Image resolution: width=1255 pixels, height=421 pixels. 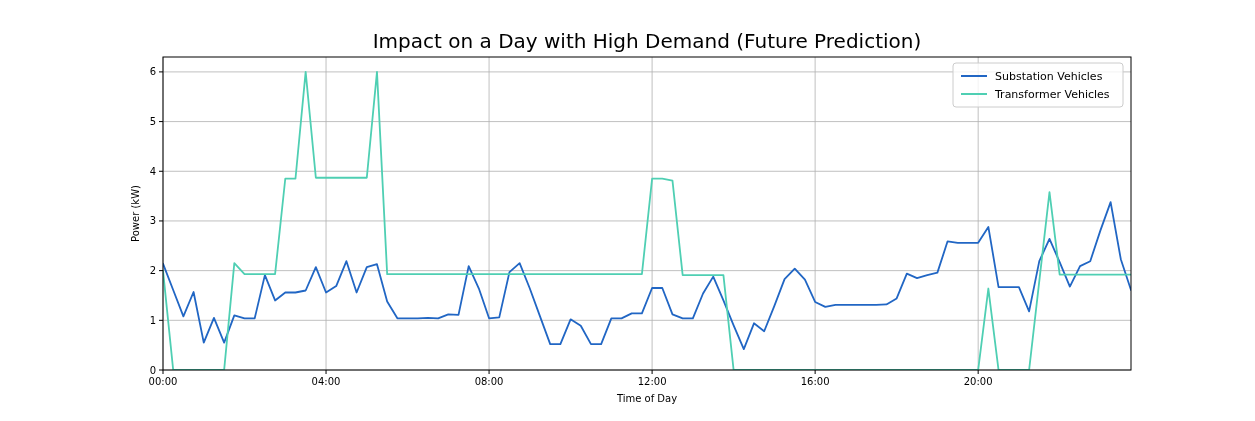 What do you see at coordinates (152, 72) in the screenshot?
I see `y-tick-label: 6` at bounding box center [152, 72].